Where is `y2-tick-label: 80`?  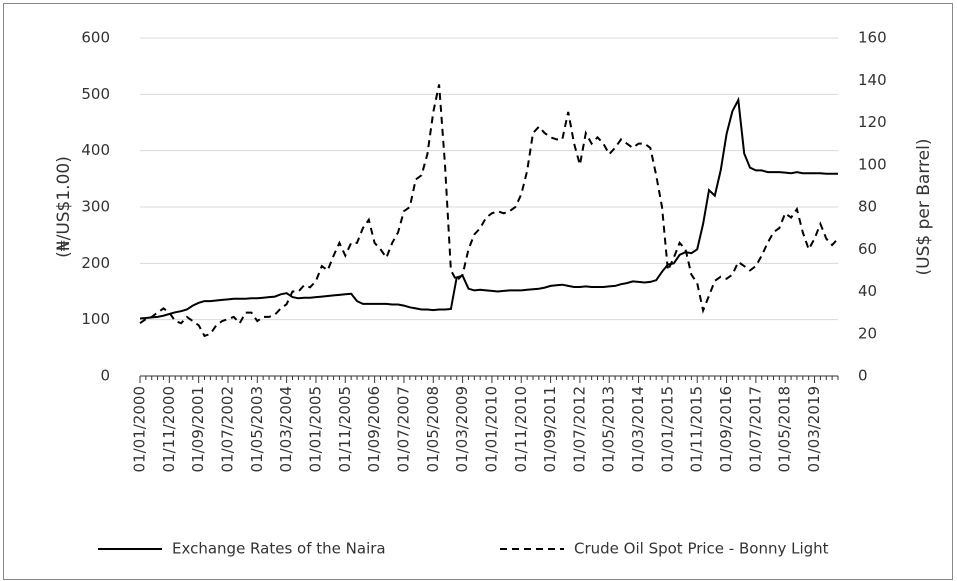
y2-tick-label: 80 is located at coordinates (867, 207).